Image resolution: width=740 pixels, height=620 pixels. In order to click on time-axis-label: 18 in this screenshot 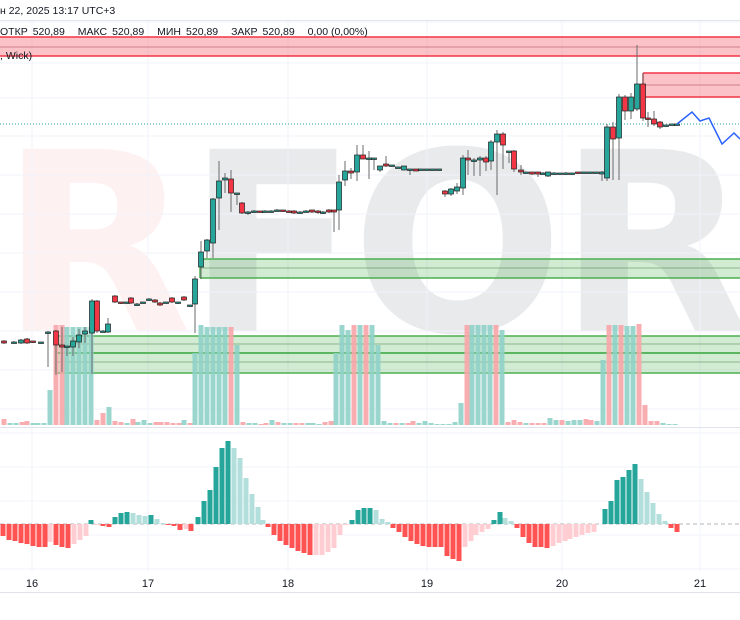, I will do `click(288, 584)`.